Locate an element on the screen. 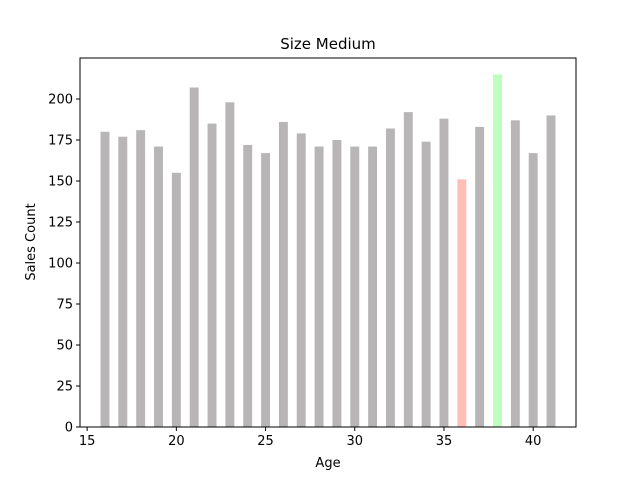 The height and width of the screenshot is (480, 640). y-tick-label: 75 is located at coordinates (64, 305).